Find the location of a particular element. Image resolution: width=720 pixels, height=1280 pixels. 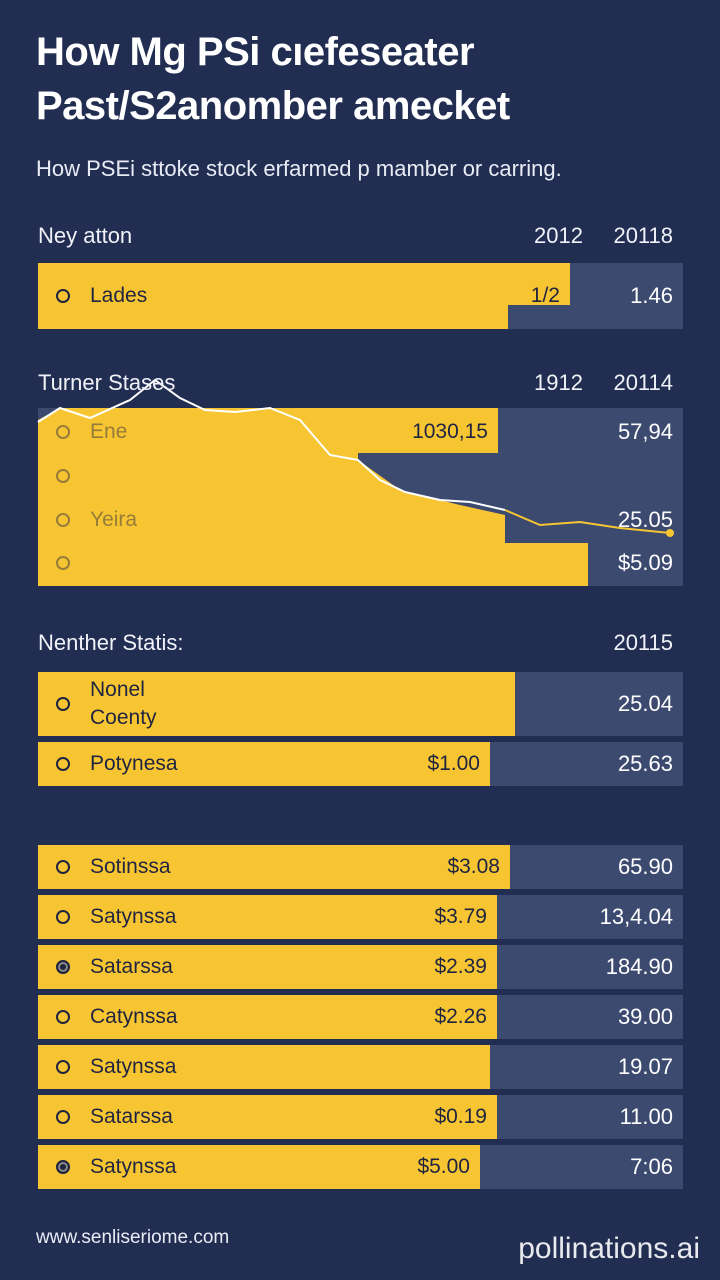

value-a: $0.19 is located at coordinates (460, 1116).